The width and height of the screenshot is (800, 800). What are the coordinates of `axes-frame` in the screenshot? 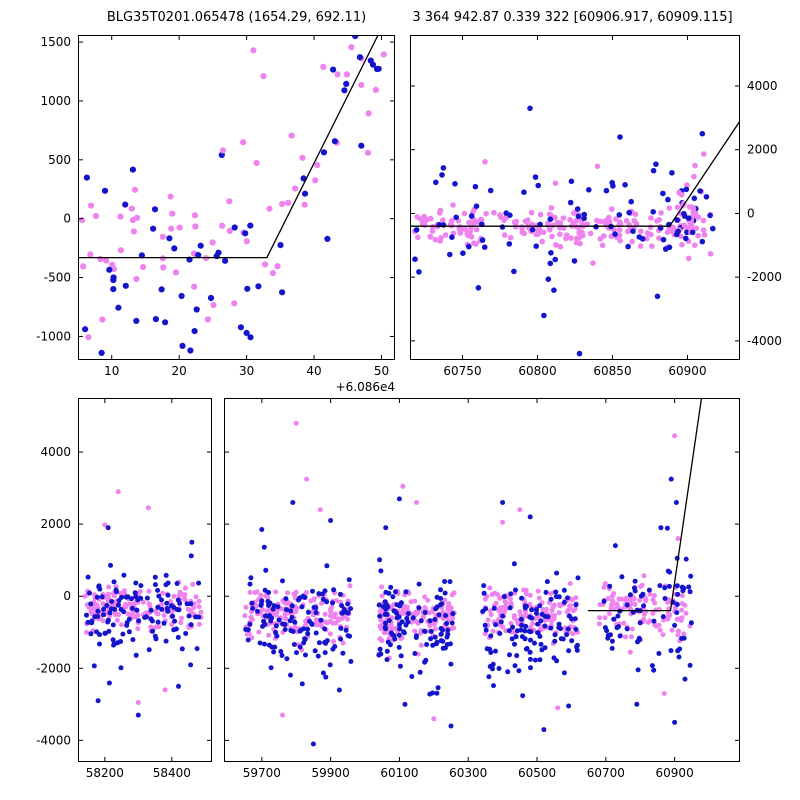 It's located at (145, 580).